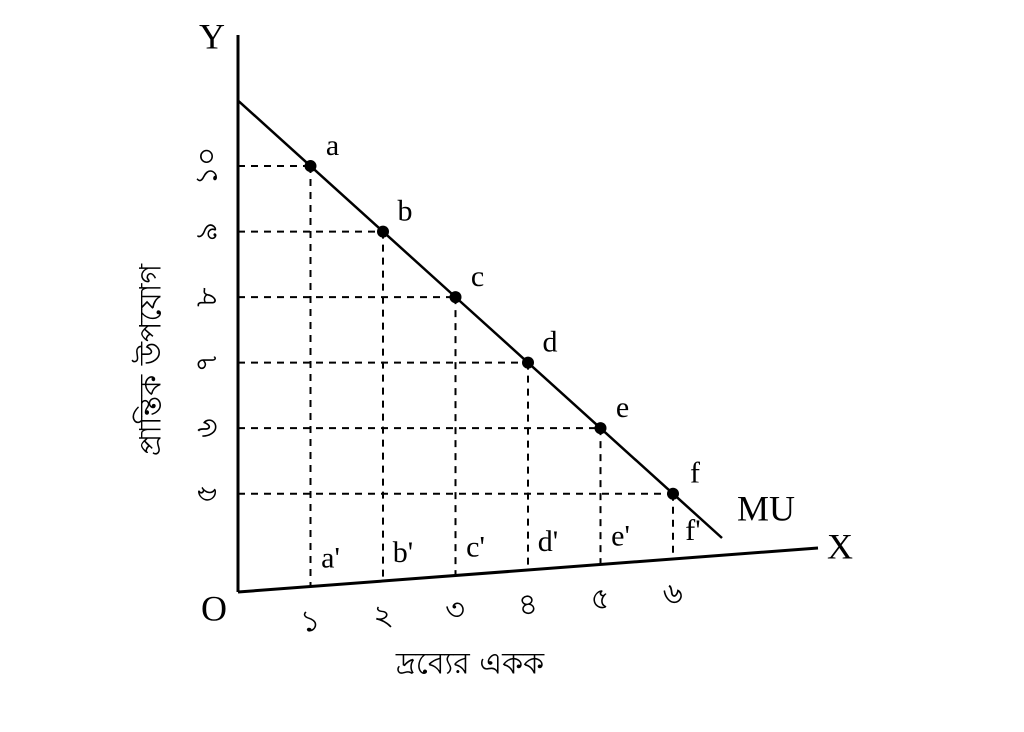 The height and width of the screenshot is (732, 1024). What do you see at coordinates (622, 407) in the screenshot?
I see `point-label: e` at bounding box center [622, 407].